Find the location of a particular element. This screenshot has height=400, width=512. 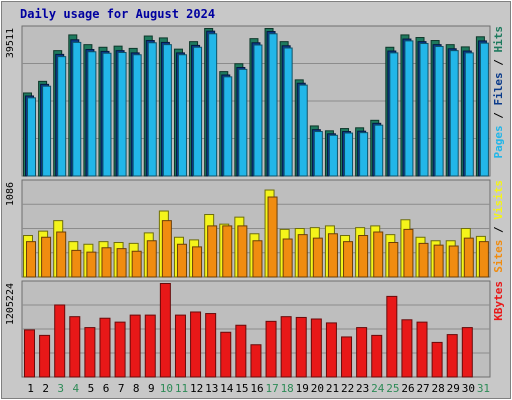

x-tick-label-day-3: 3 is located at coordinates (60, 388).